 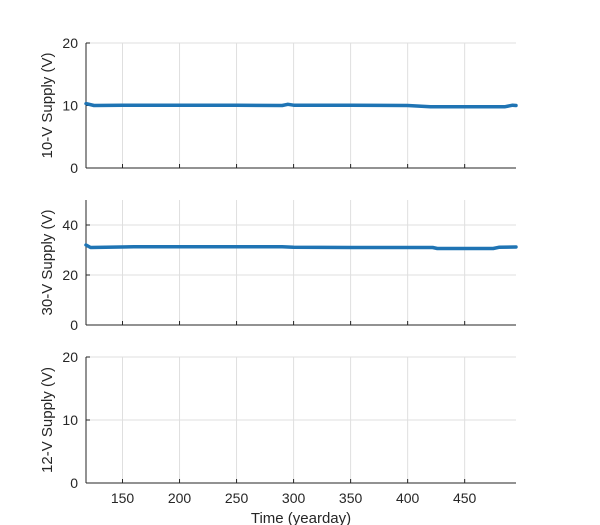 What do you see at coordinates (294, 498) in the screenshot?
I see `x-tick-label: 300` at bounding box center [294, 498].